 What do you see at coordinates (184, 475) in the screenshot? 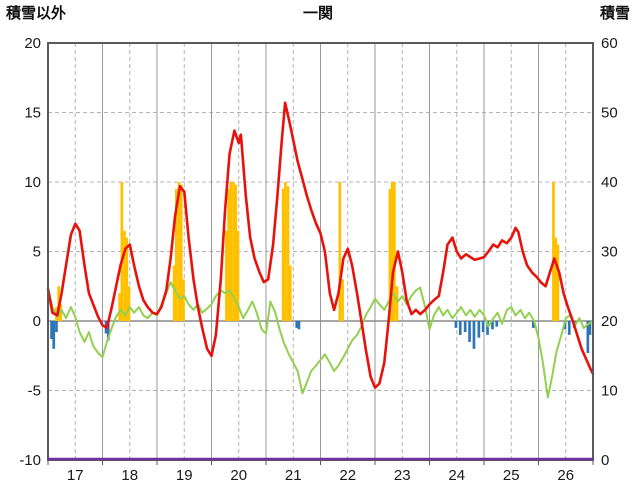
I see `x-axis-tick-label: 19` at bounding box center [184, 475].